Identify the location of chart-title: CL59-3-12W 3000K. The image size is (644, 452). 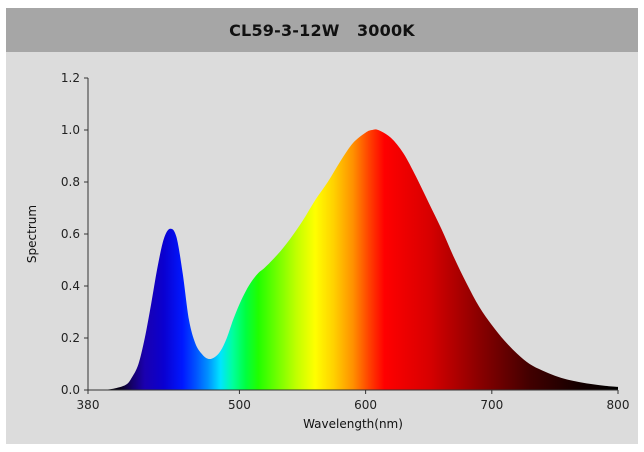
(322, 30).